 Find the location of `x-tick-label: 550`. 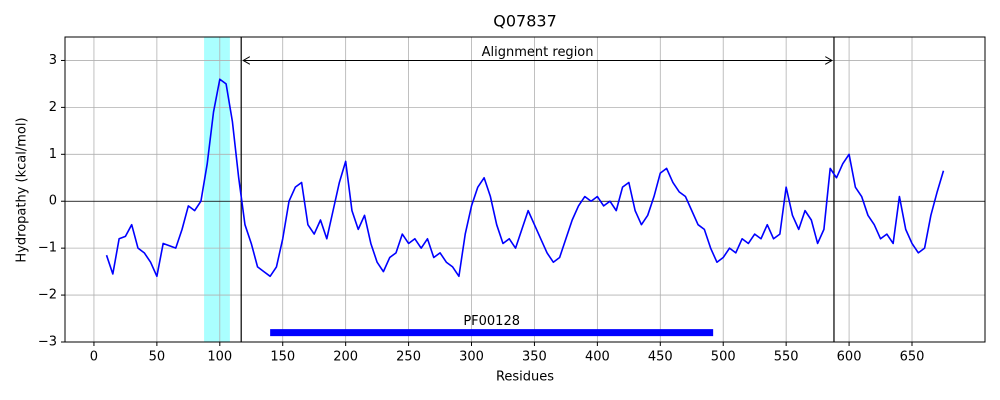

x-tick-label: 550 is located at coordinates (786, 357).